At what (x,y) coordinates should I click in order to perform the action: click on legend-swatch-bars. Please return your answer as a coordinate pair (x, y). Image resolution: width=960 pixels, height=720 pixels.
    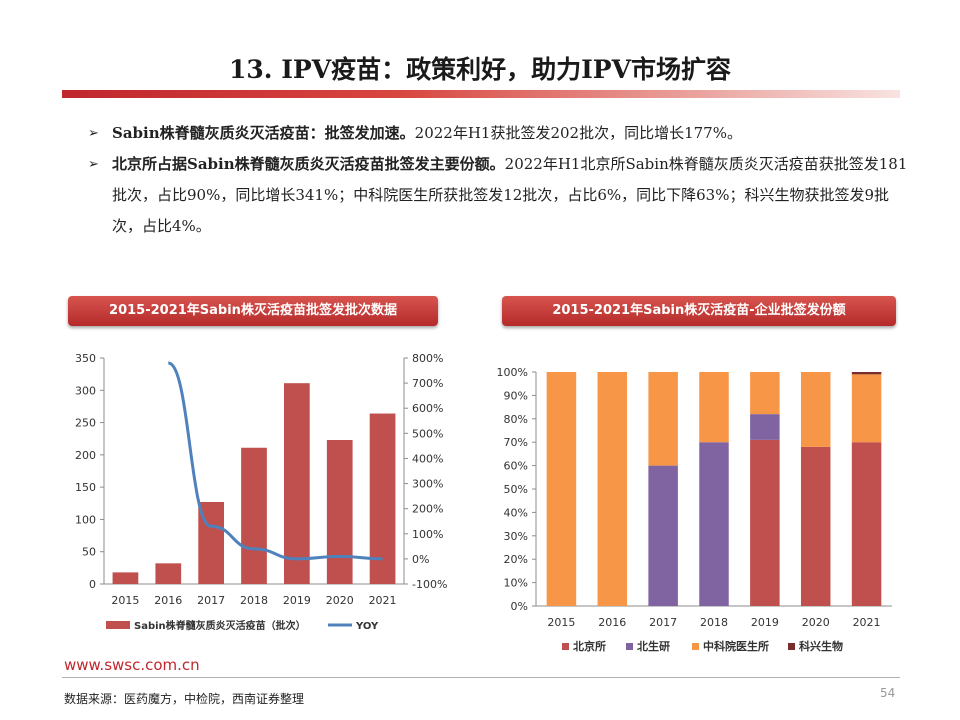
    Looking at the image, I should click on (118, 625).